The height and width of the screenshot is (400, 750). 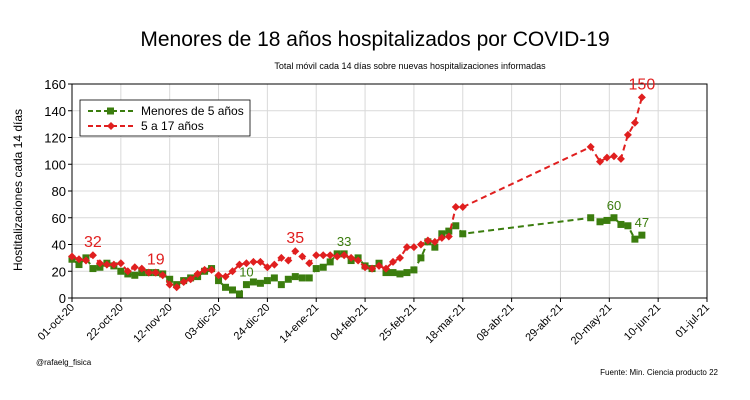 What do you see at coordinates (299, 324) in the screenshot?
I see `x-tick-label-5: 14-ene-21` at bounding box center [299, 324].